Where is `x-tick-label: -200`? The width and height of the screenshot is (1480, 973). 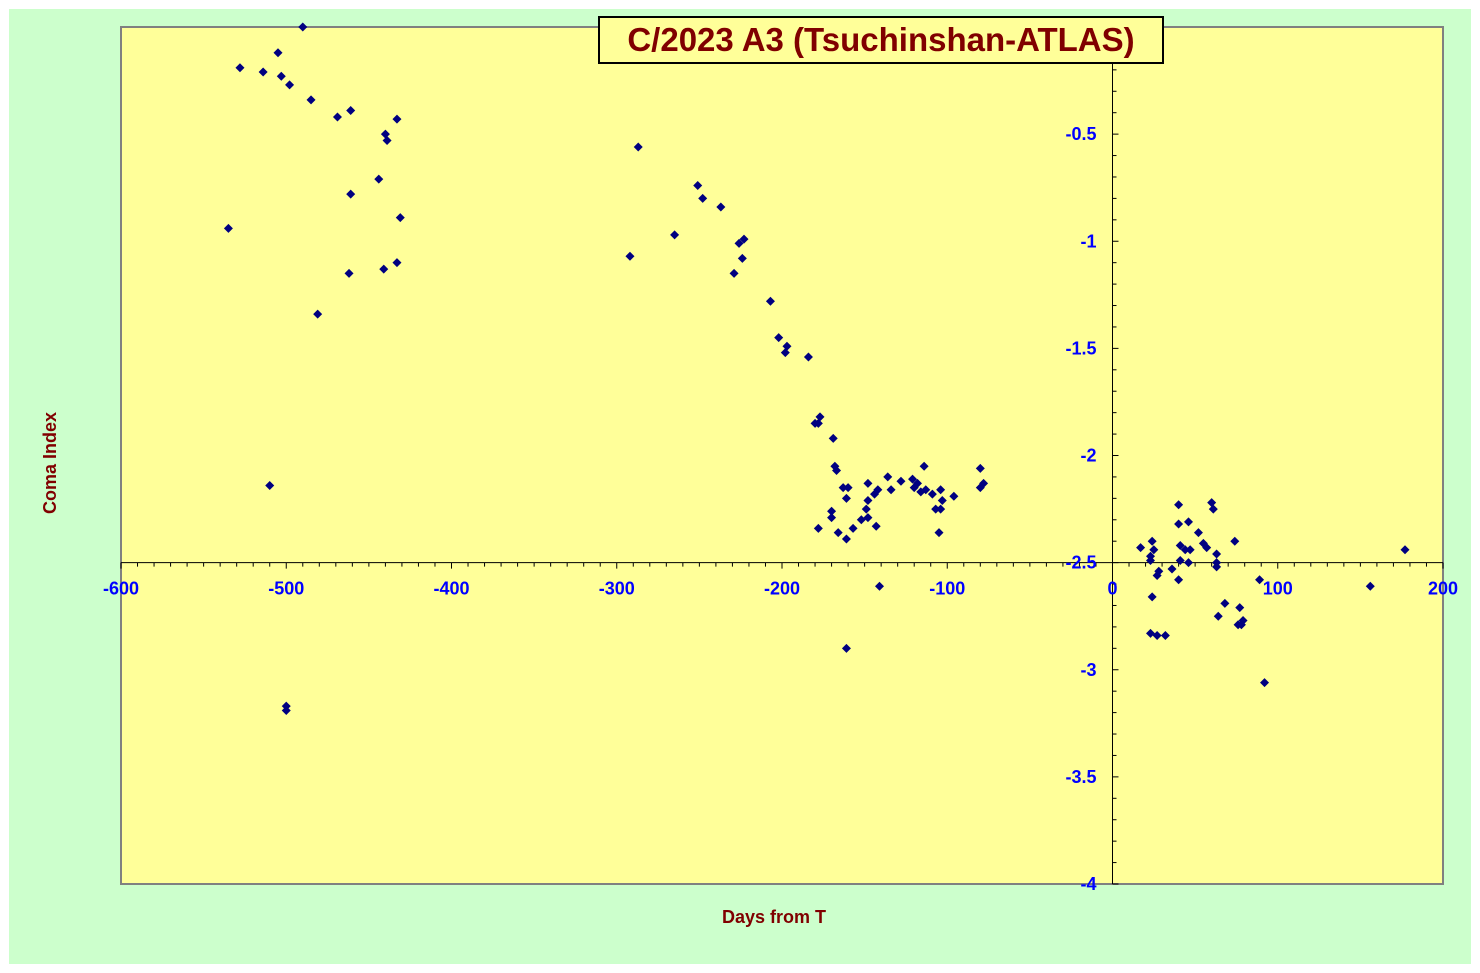 x-tick-label: -200 is located at coordinates (782, 589).